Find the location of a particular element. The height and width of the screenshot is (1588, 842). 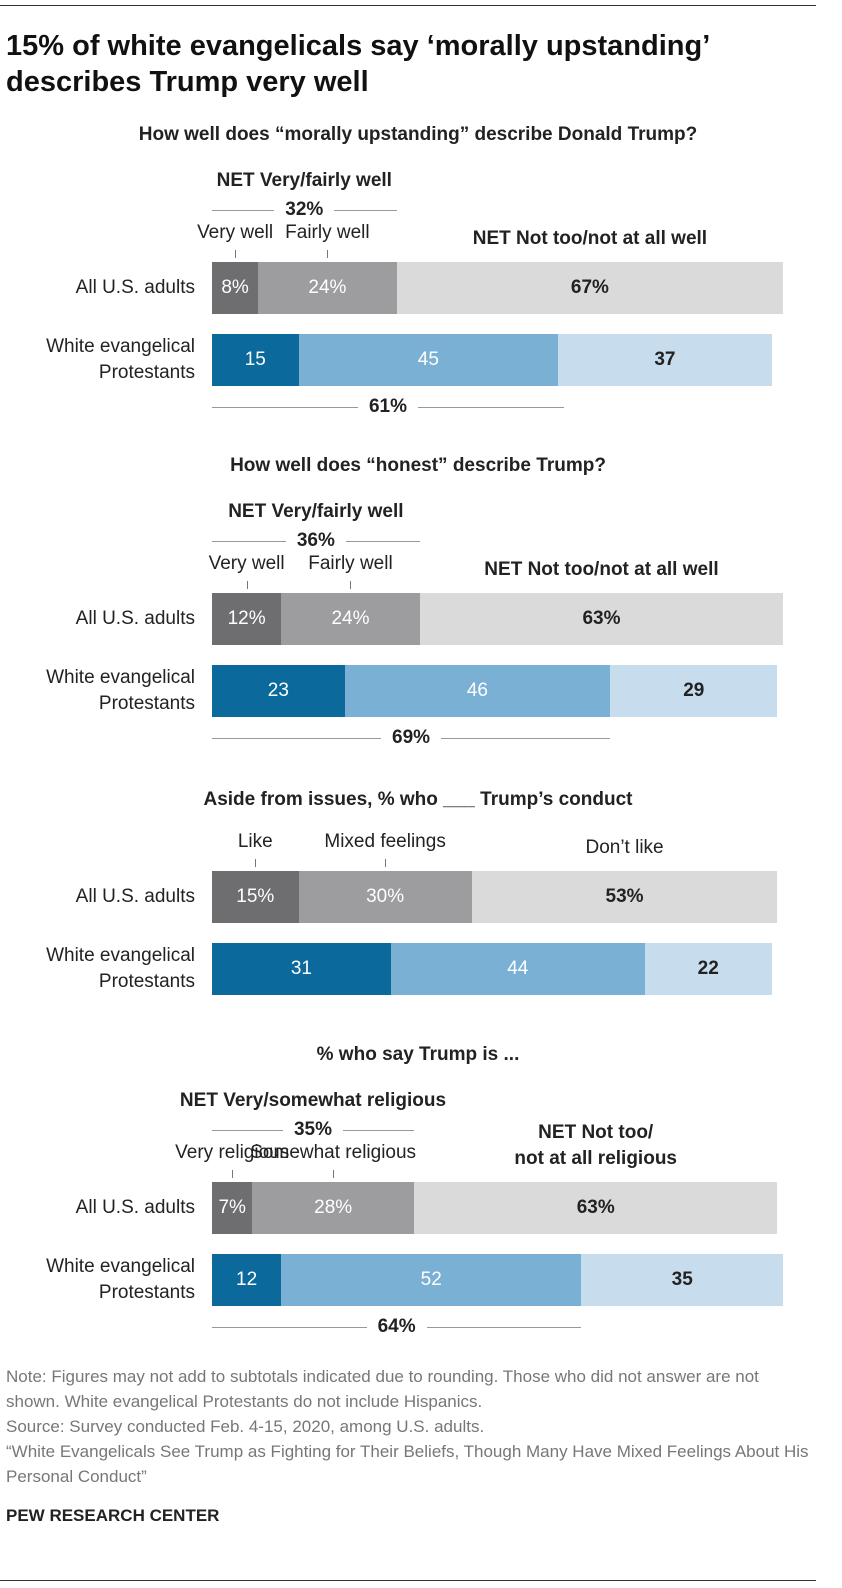

value-label: 31 is located at coordinates (301, 968).